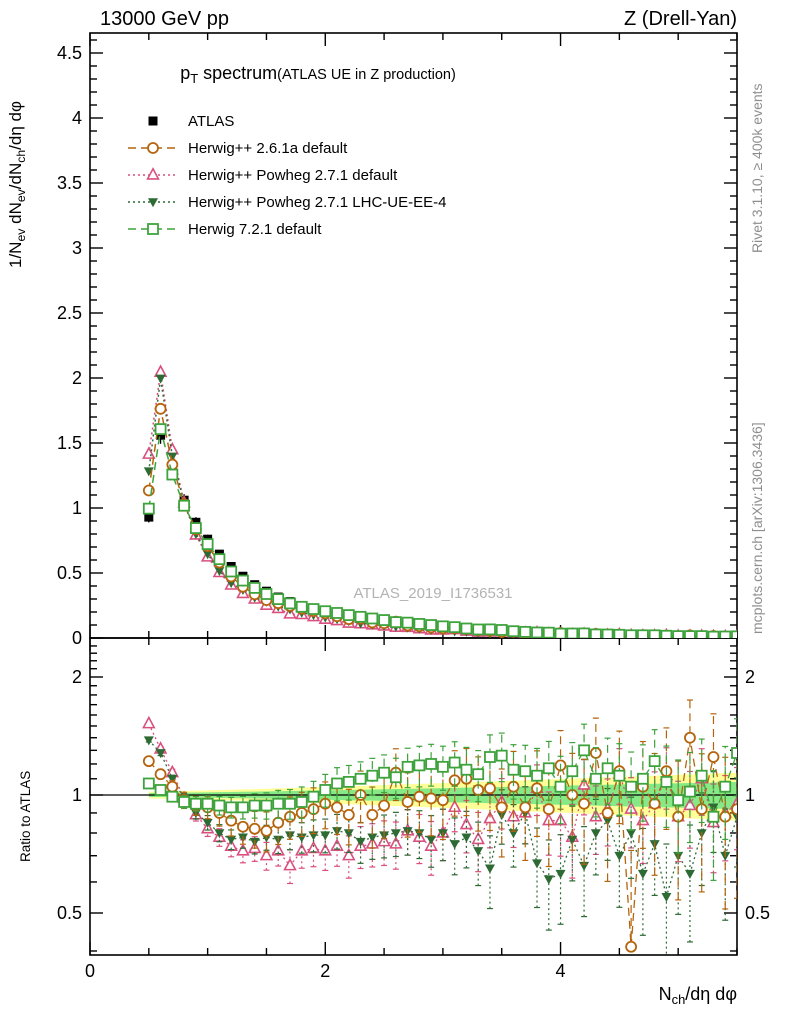 The height and width of the screenshot is (1024, 786). Describe the element at coordinates (255, 229) in the screenshot. I see `legend-label: Herwig 7.2.1 default` at that location.